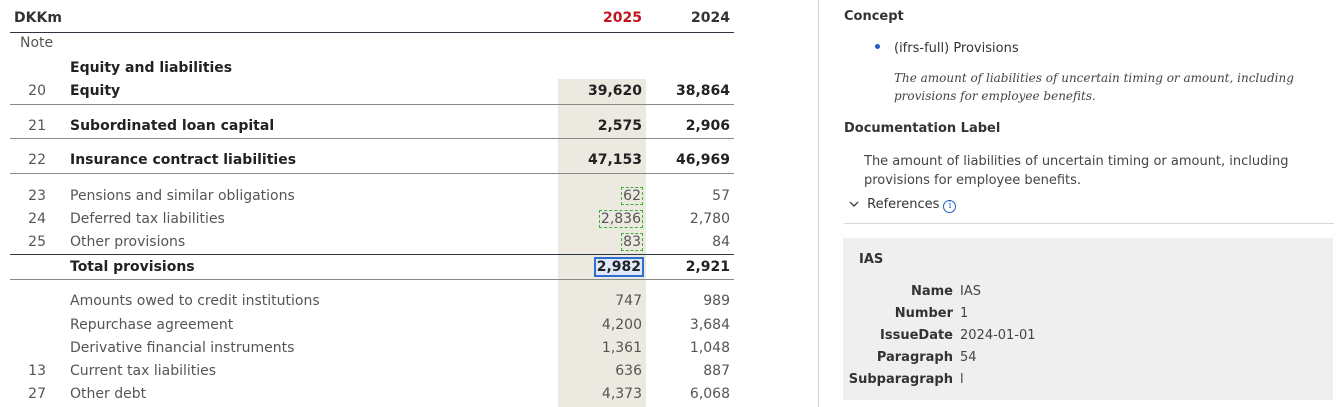  Describe the element at coordinates (1088, 314) in the screenshot. I see `reference-field: Number 1` at that location.